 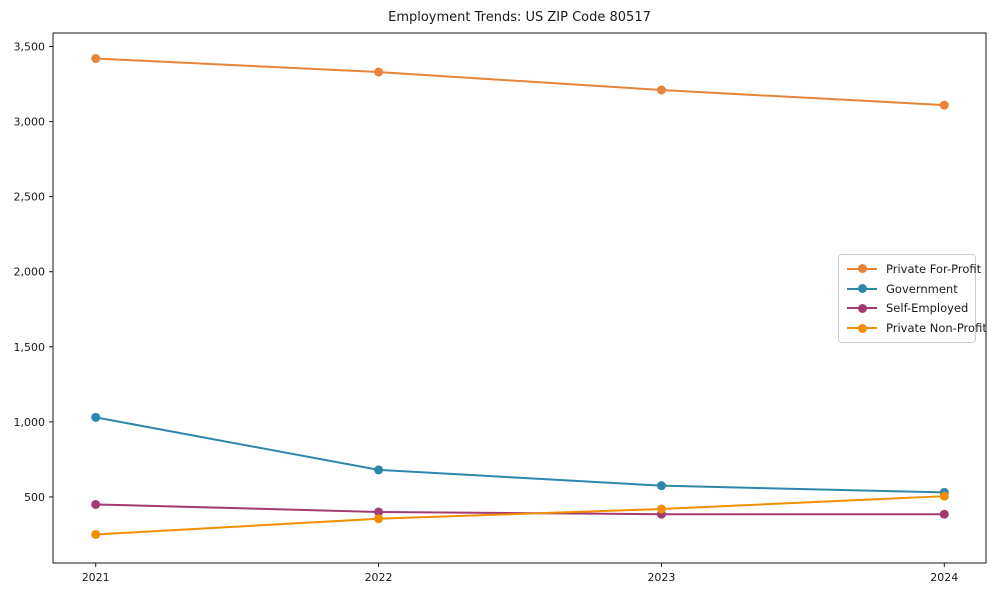 I want to click on legend-label: Private Non-Profit, so click(x=936, y=328).